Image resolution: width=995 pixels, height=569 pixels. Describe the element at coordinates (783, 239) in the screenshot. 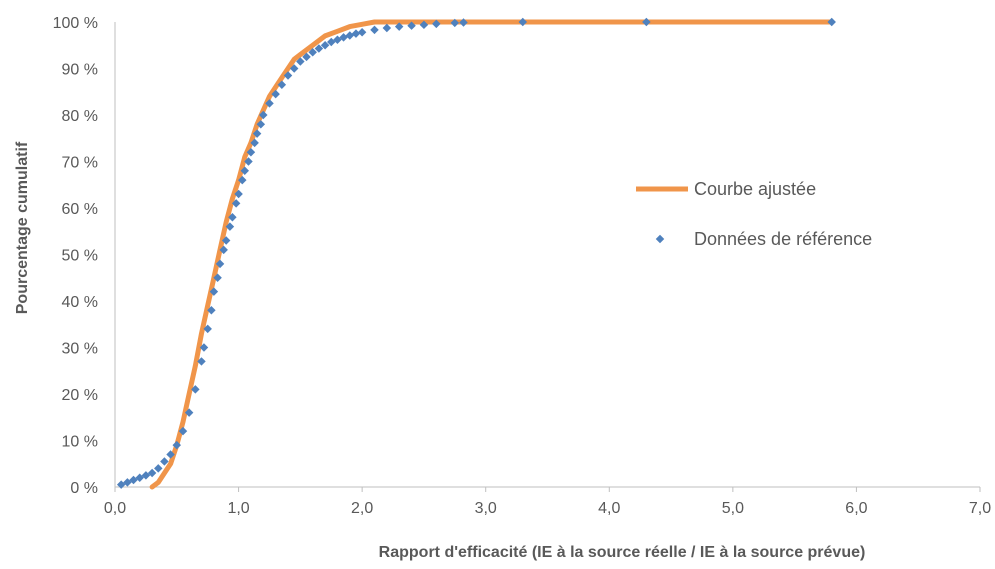

I see `legend-label-reference-data: Données de référence` at that location.